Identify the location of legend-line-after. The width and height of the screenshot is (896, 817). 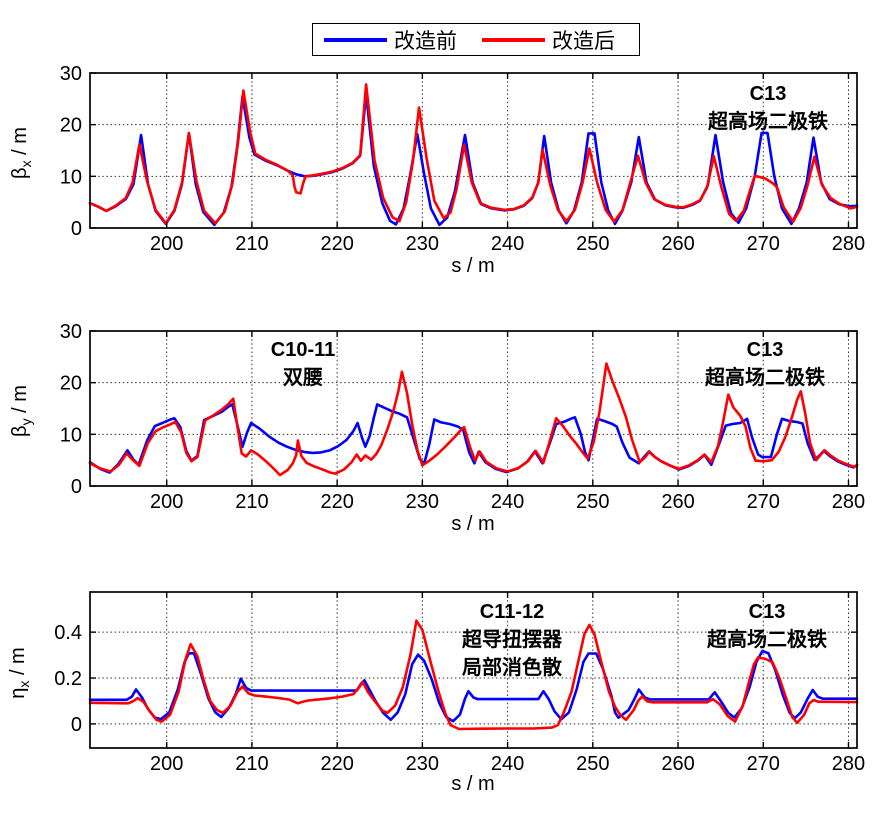
(513, 39).